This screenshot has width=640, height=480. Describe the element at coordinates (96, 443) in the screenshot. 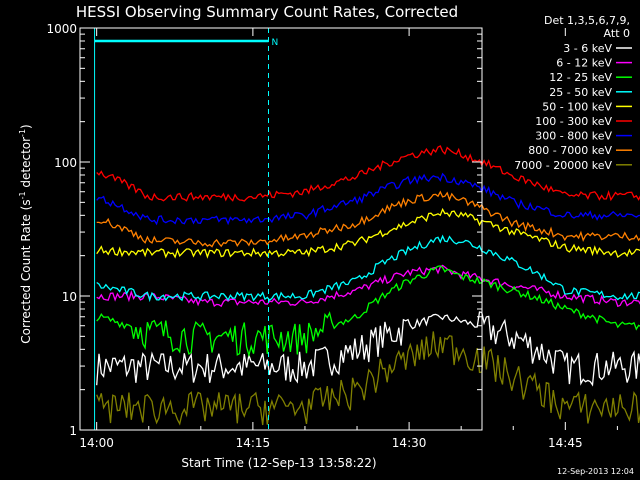

I see `x-tick-label: 14:00` at that location.